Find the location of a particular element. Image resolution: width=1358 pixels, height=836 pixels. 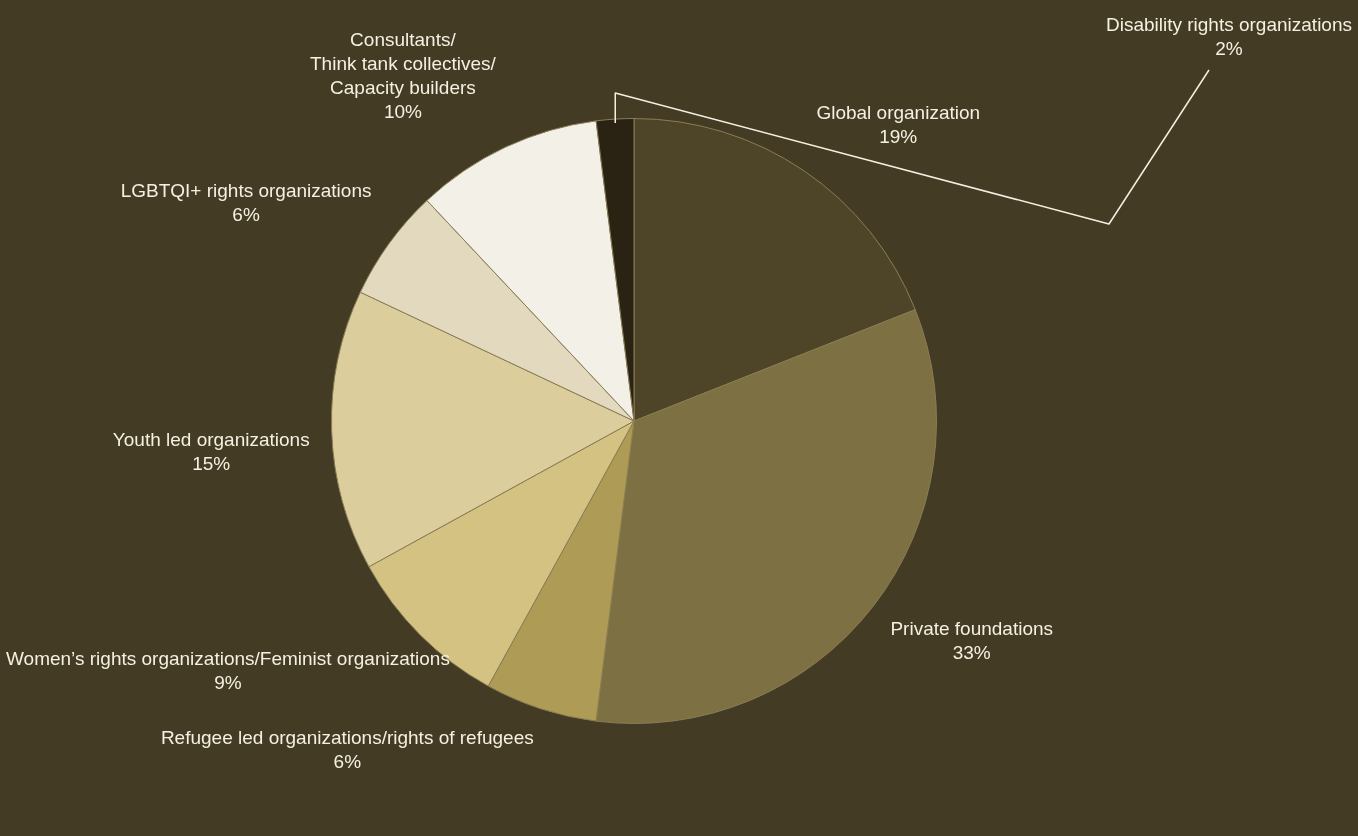

slice-label: LGBTQI+ rights organizations is located at coordinates (246, 190).